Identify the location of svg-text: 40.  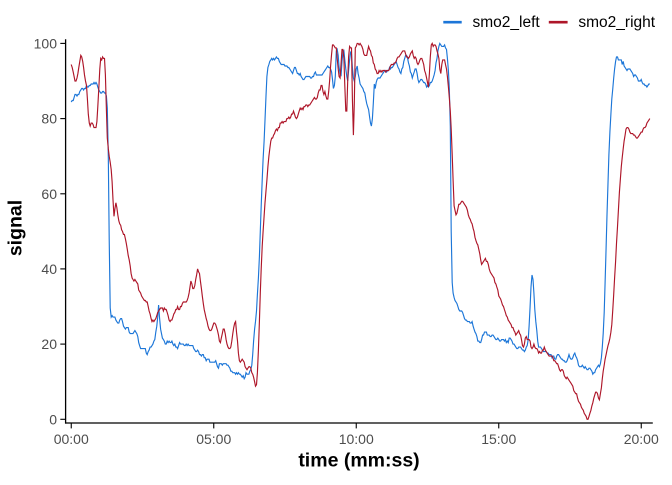
(49, 269).